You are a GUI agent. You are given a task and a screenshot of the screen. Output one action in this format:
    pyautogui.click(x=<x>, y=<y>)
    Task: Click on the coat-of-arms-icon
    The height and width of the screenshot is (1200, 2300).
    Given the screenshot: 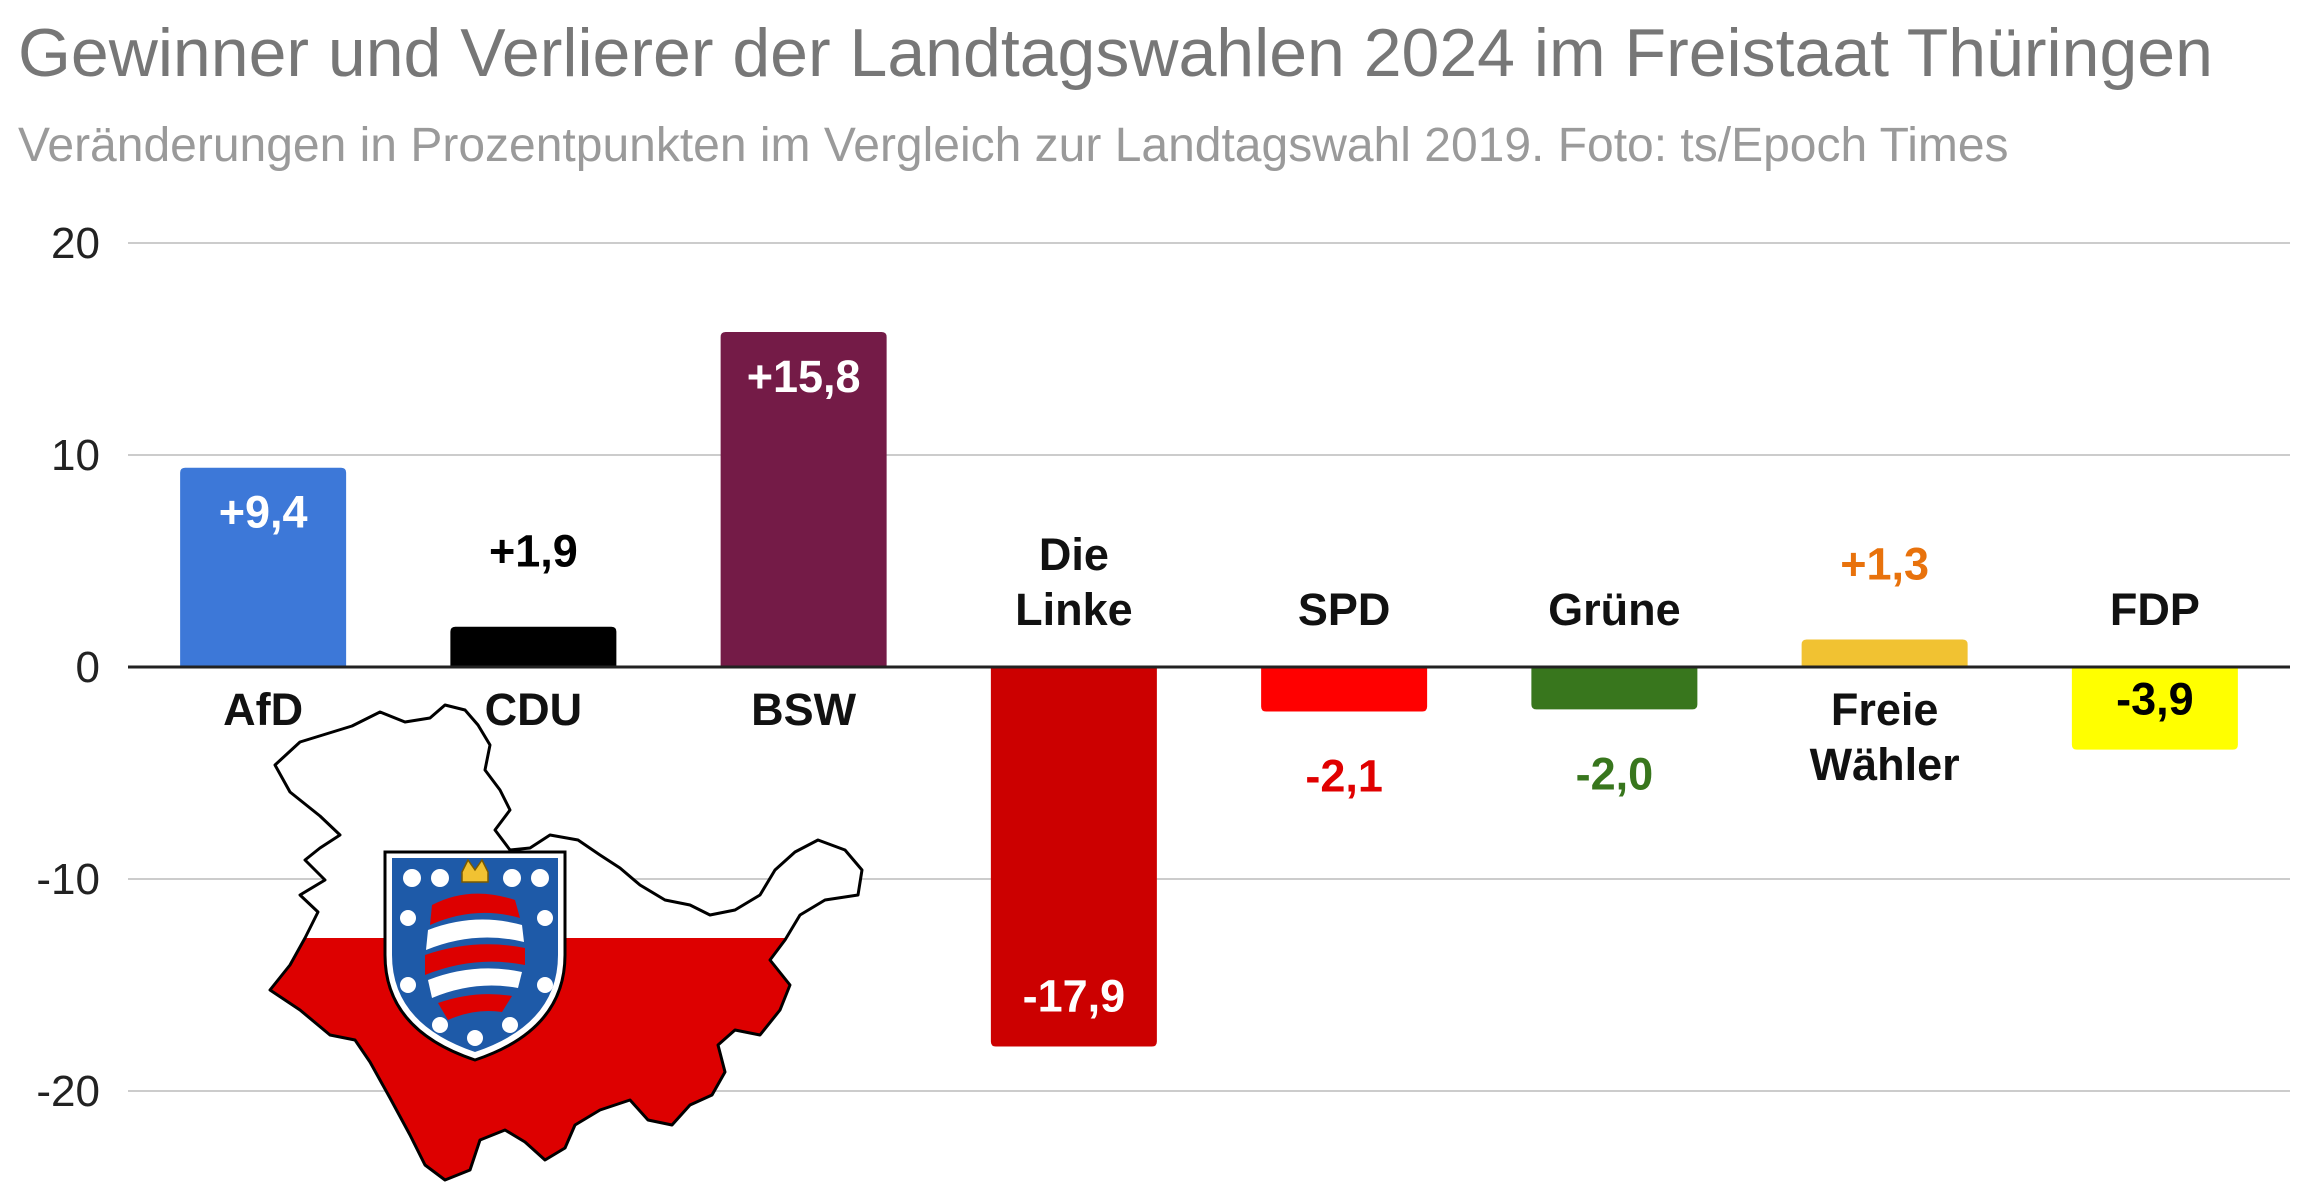 What is the action you would take?
    pyautogui.click(x=475, y=956)
    